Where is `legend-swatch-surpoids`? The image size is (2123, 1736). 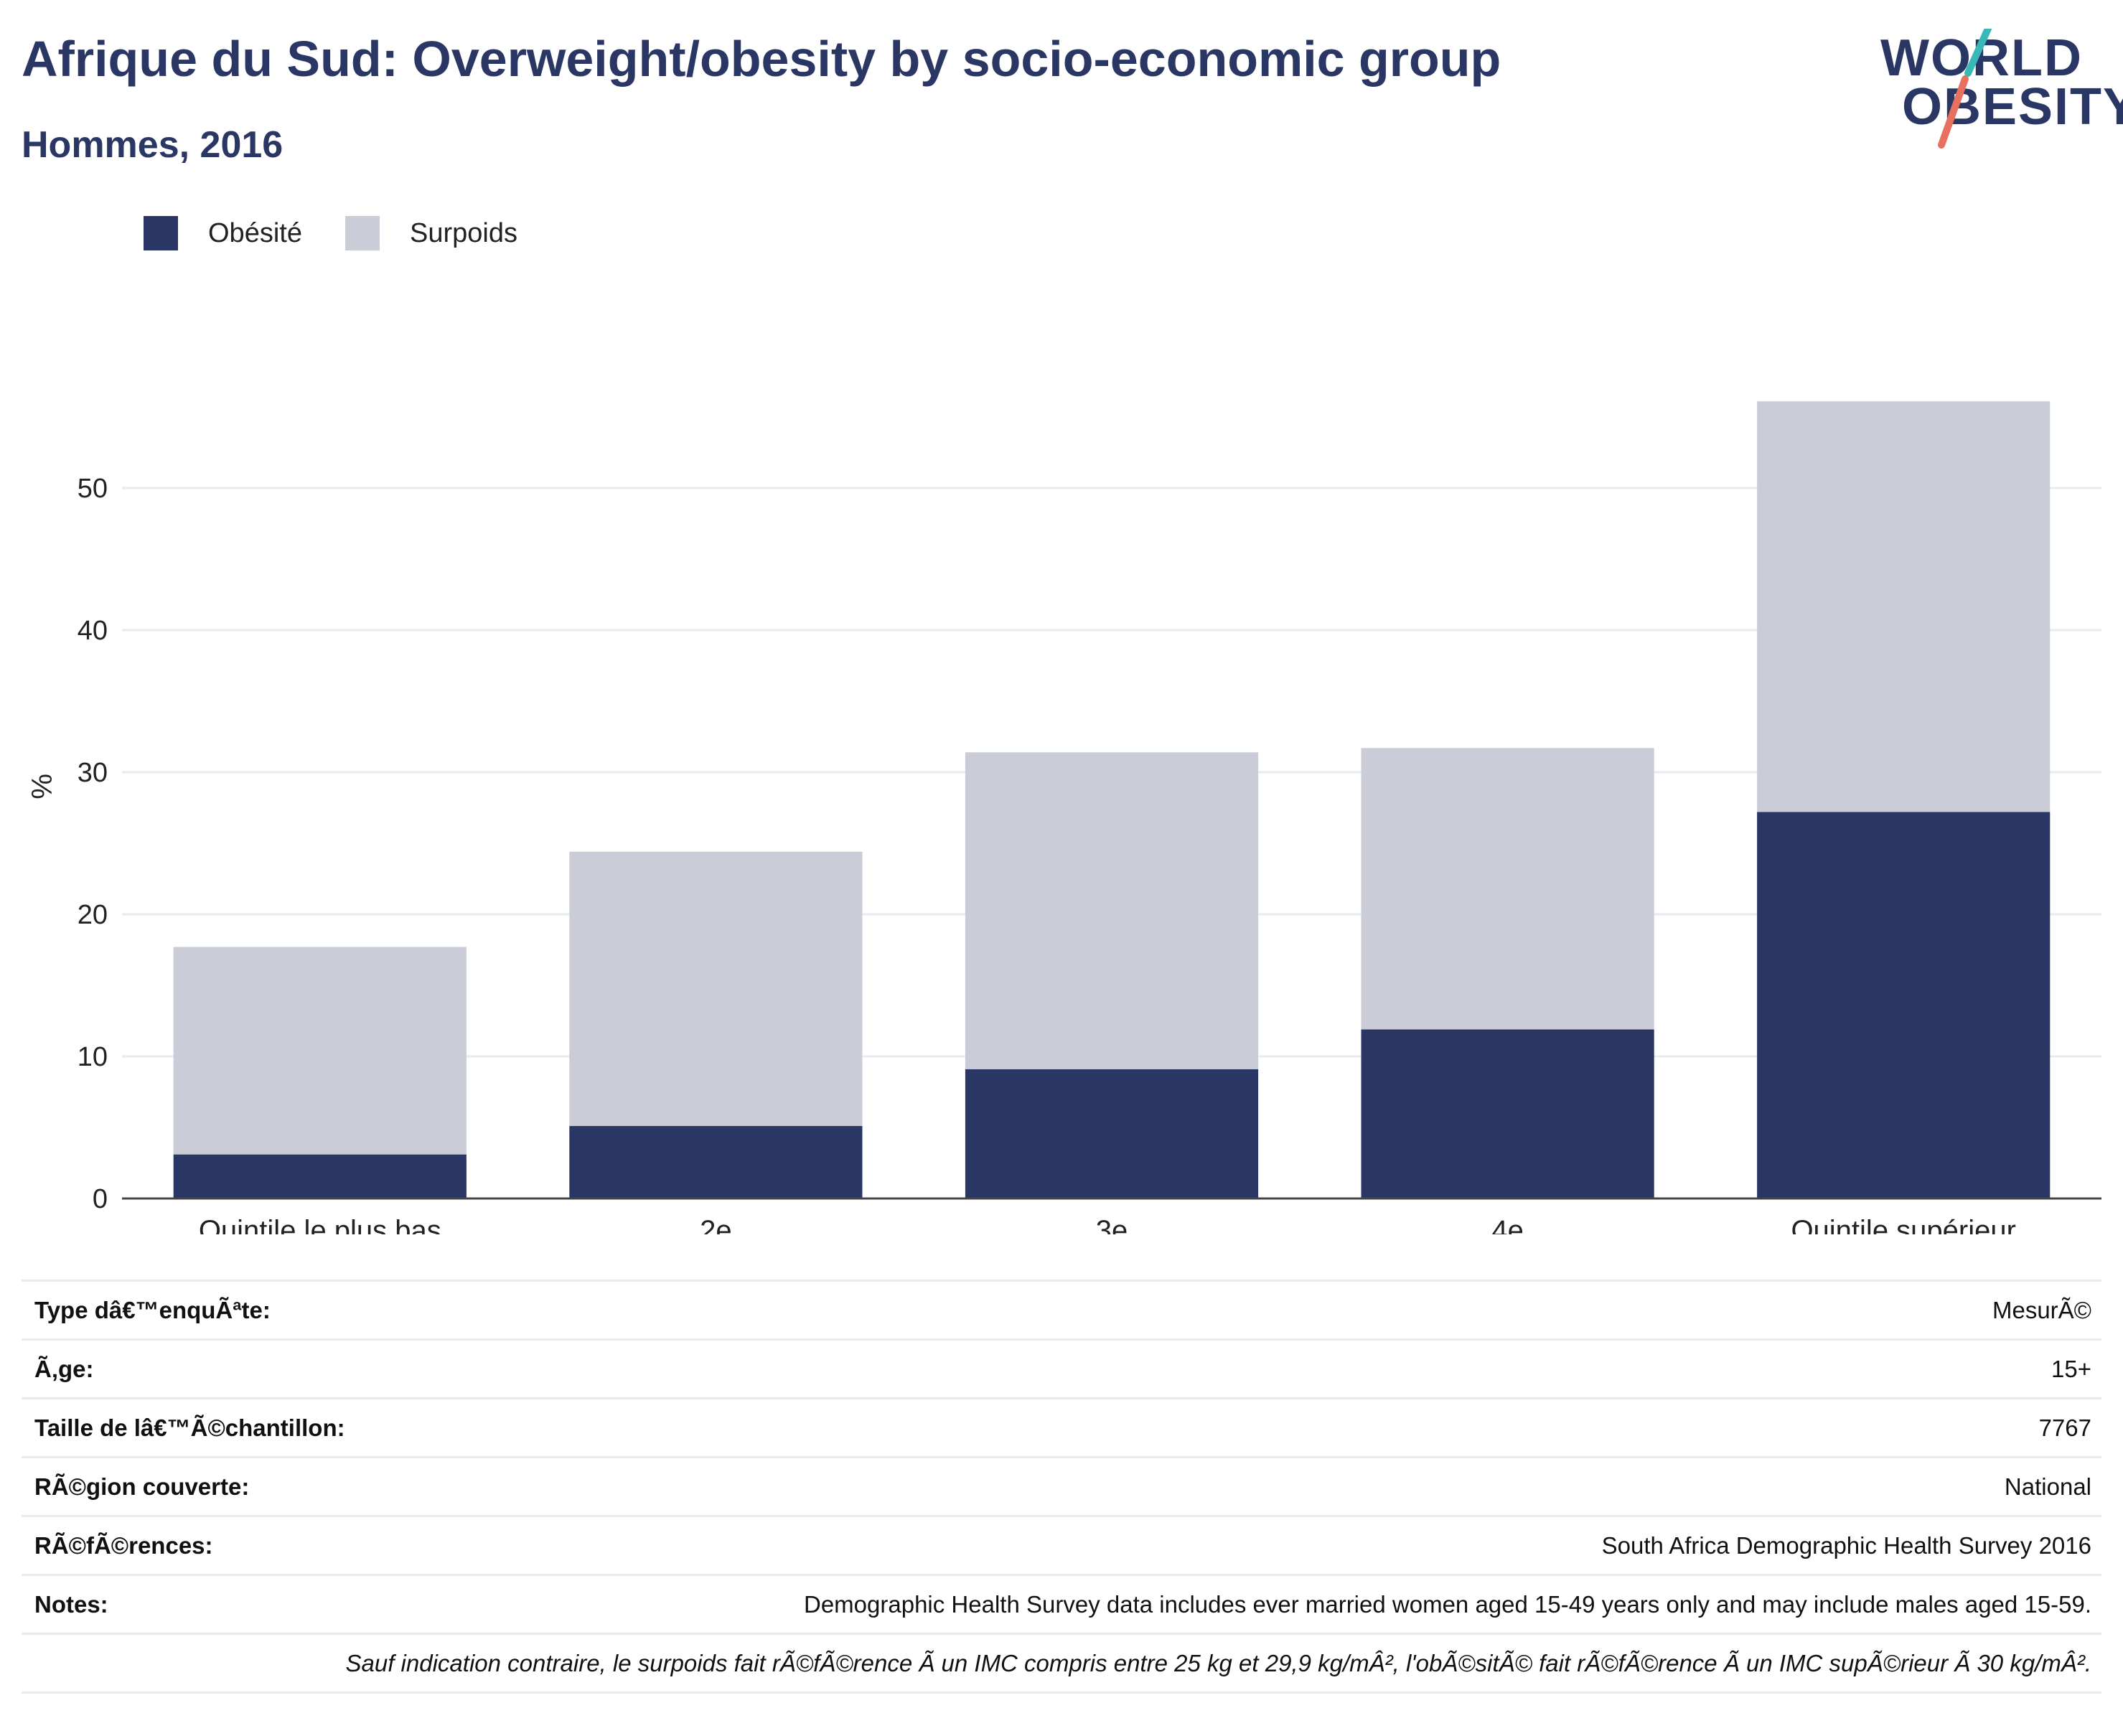 legend-swatch-surpoids is located at coordinates (362, 233).